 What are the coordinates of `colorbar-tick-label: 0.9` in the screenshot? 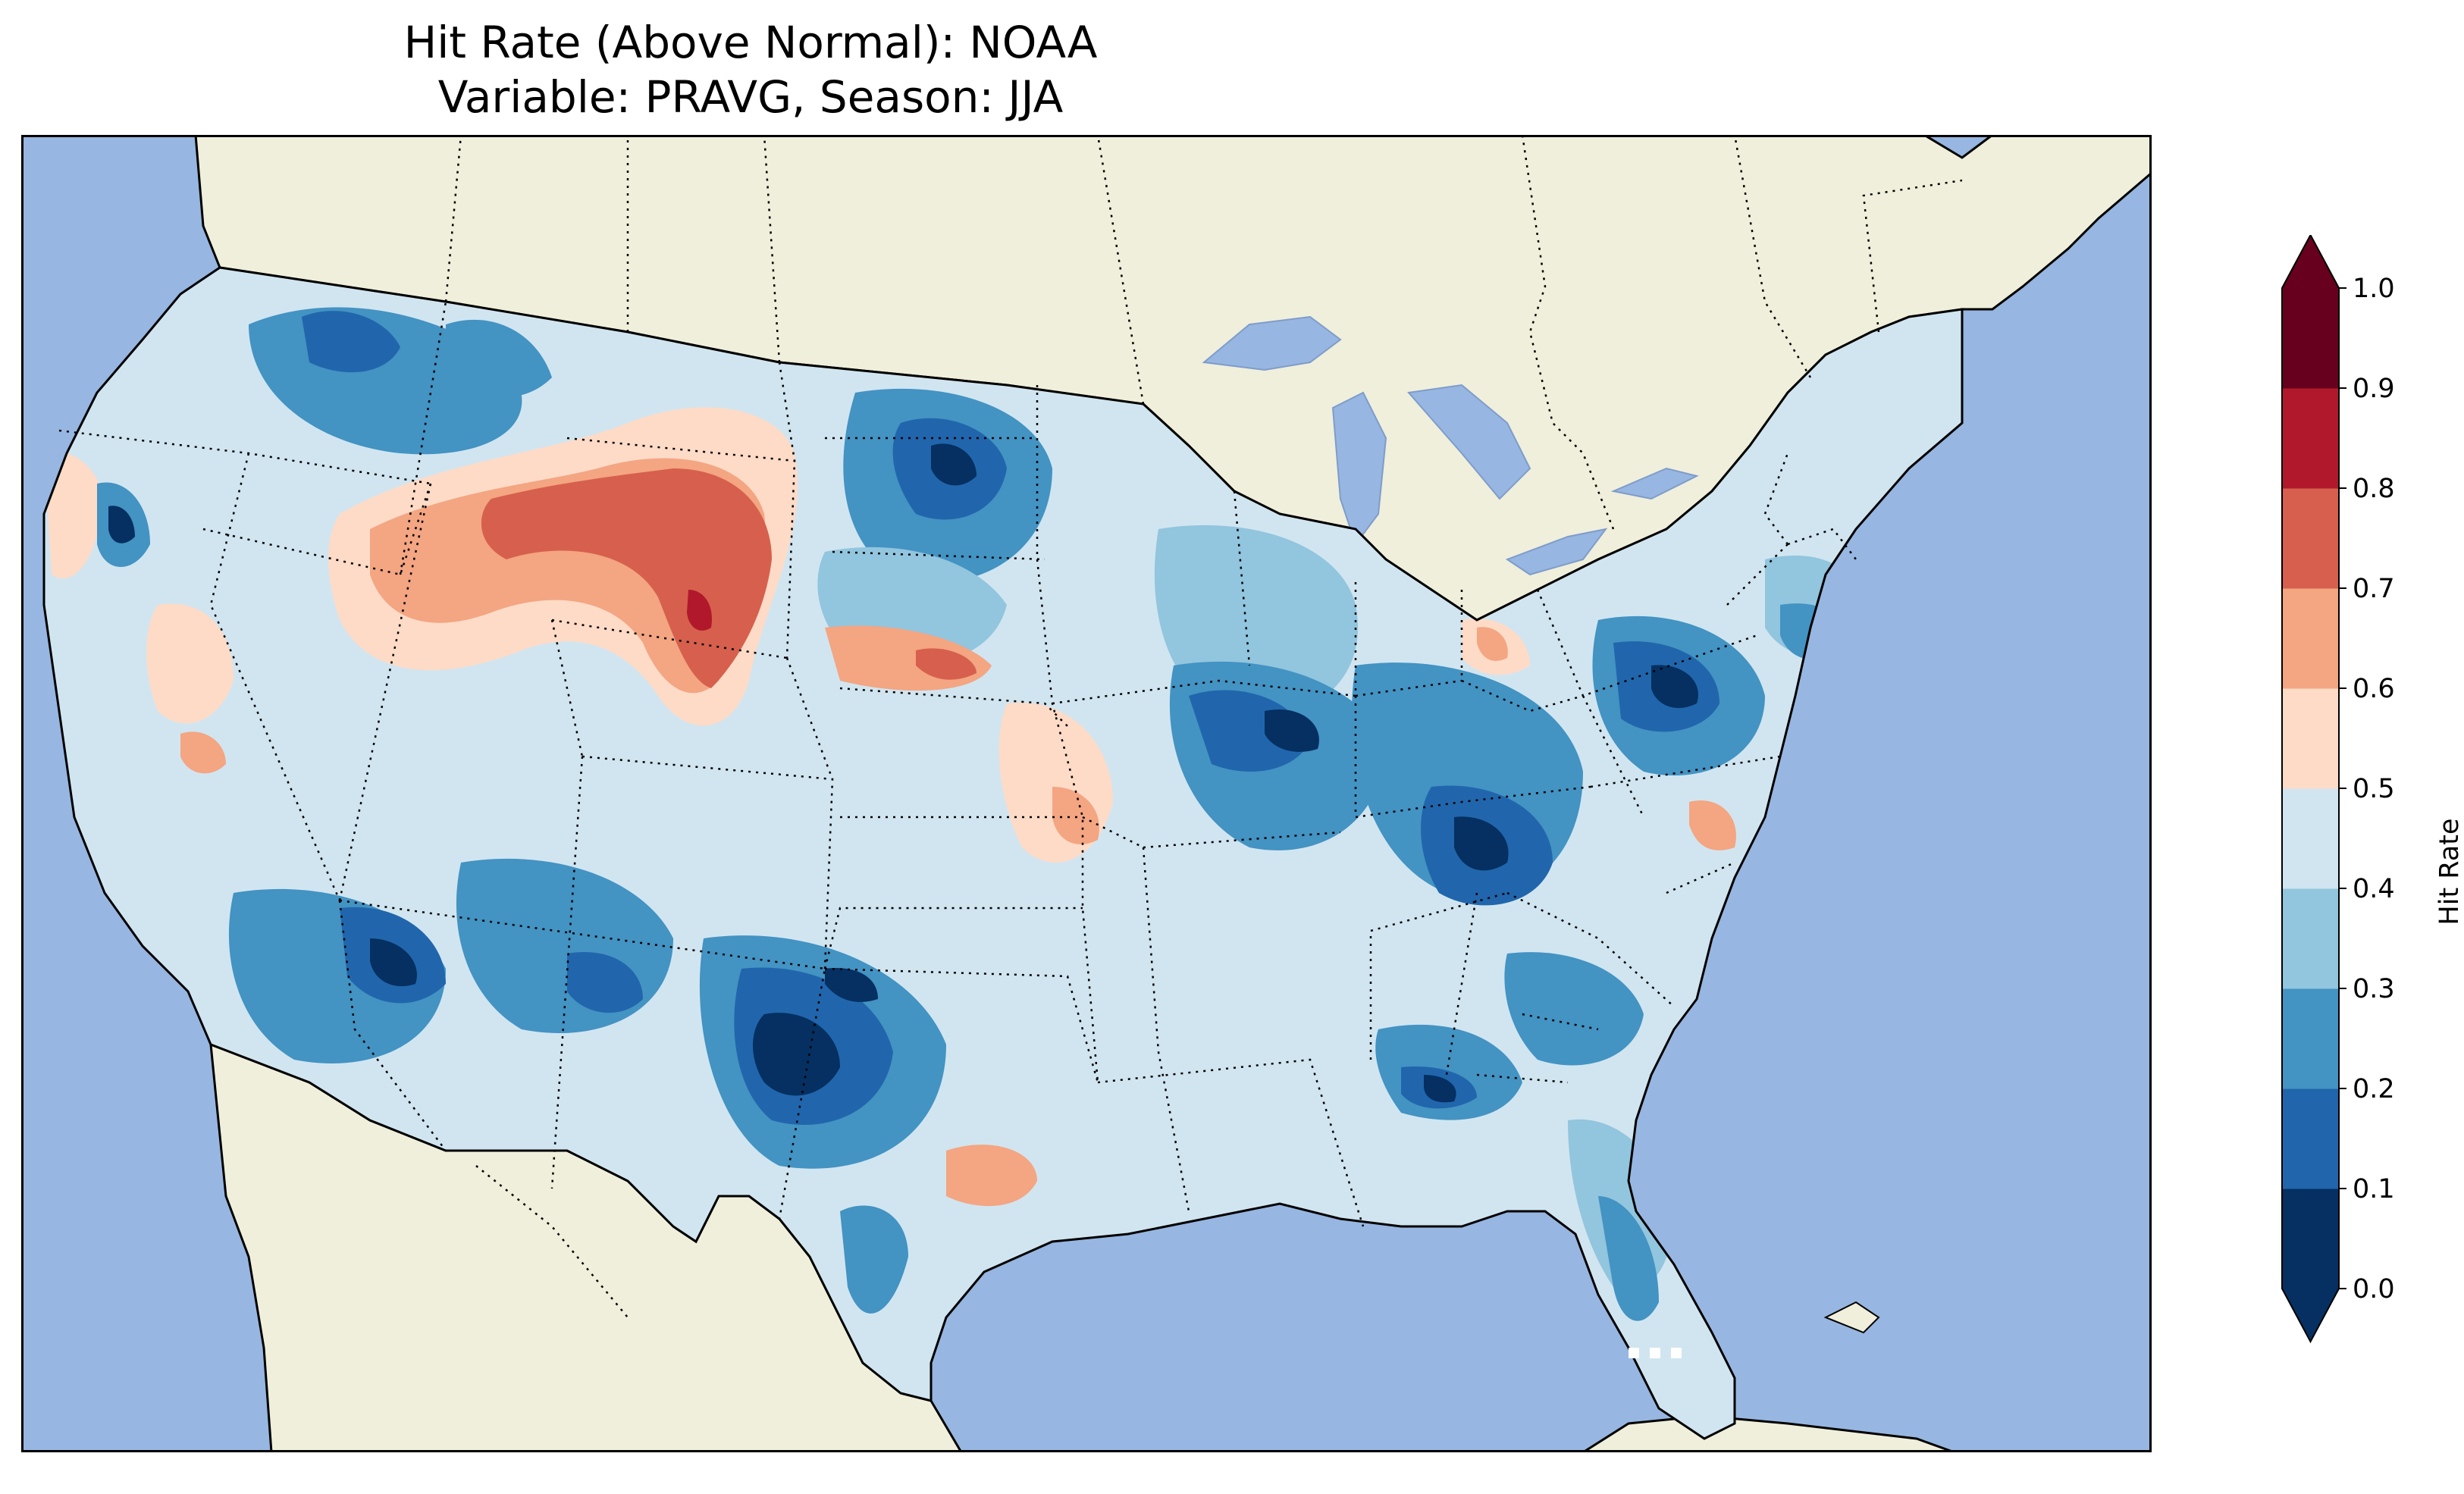 It's located at (2374, 389).